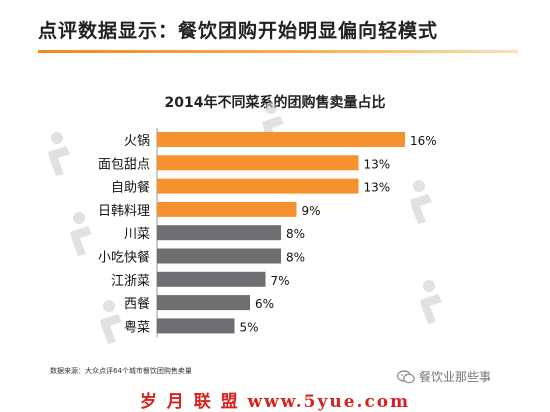 This screenshot has height=412, width=550. I want to click on page-title: 点评数据显示：餐饮团购开始明显偏向轻模式, so click(238, 31).